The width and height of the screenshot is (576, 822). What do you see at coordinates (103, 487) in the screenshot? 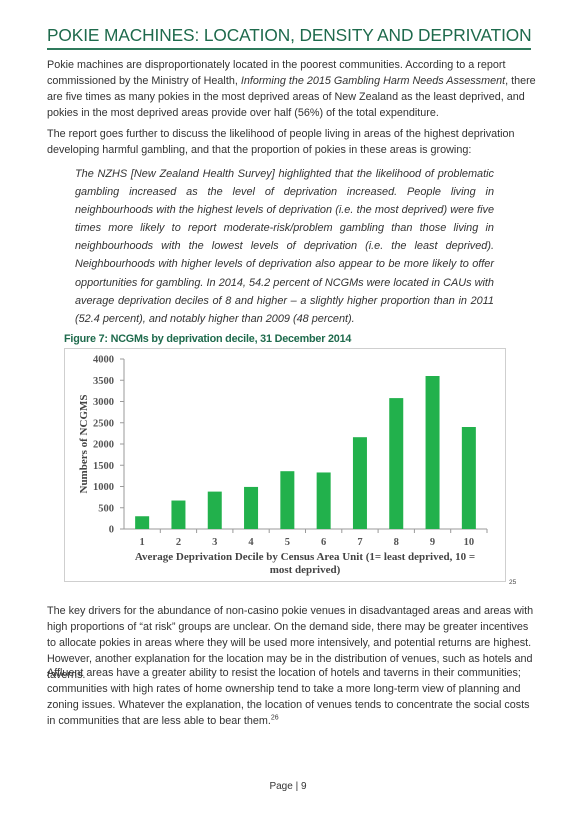
I see `y-tick-label: 1000` at bounding box center [103, 487].